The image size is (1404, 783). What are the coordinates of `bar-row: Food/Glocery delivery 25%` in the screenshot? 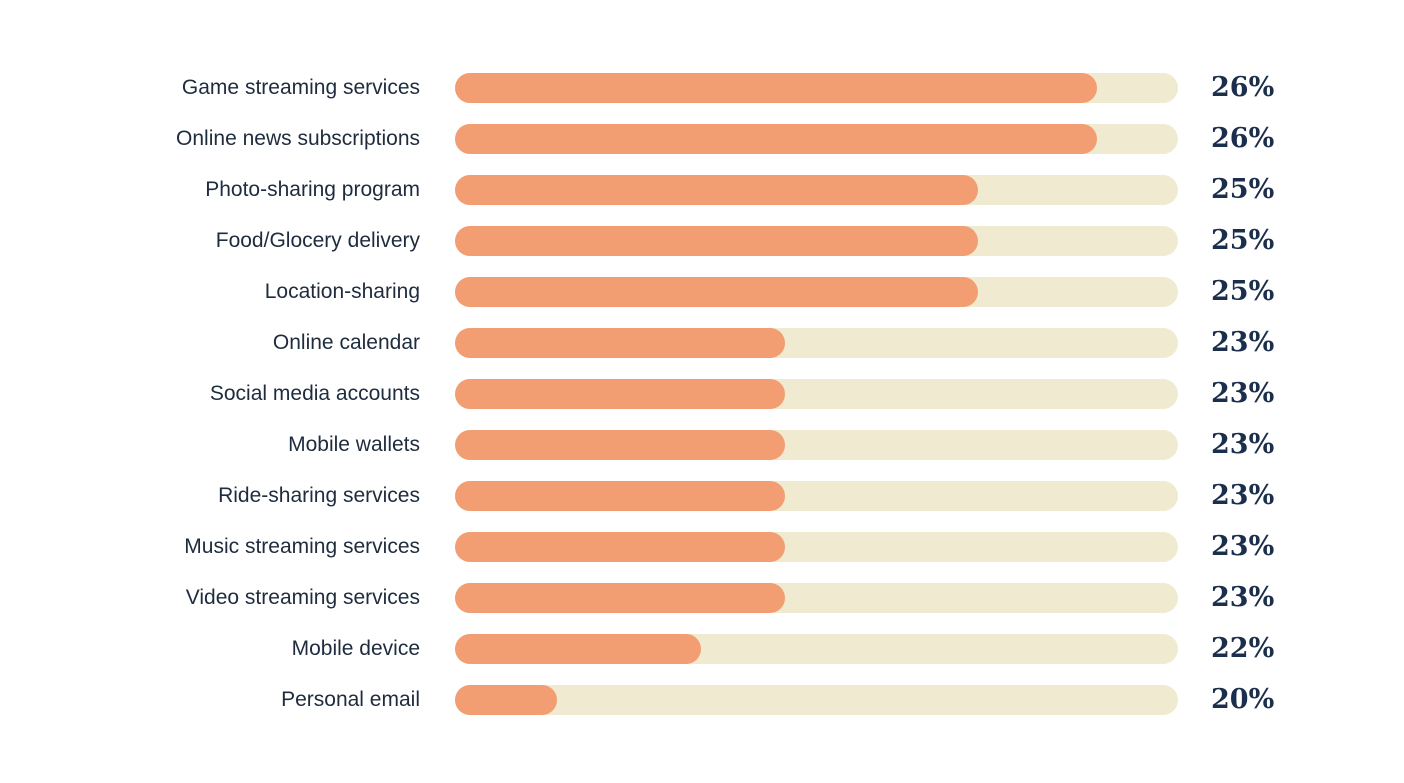 It's located at (702, 240).